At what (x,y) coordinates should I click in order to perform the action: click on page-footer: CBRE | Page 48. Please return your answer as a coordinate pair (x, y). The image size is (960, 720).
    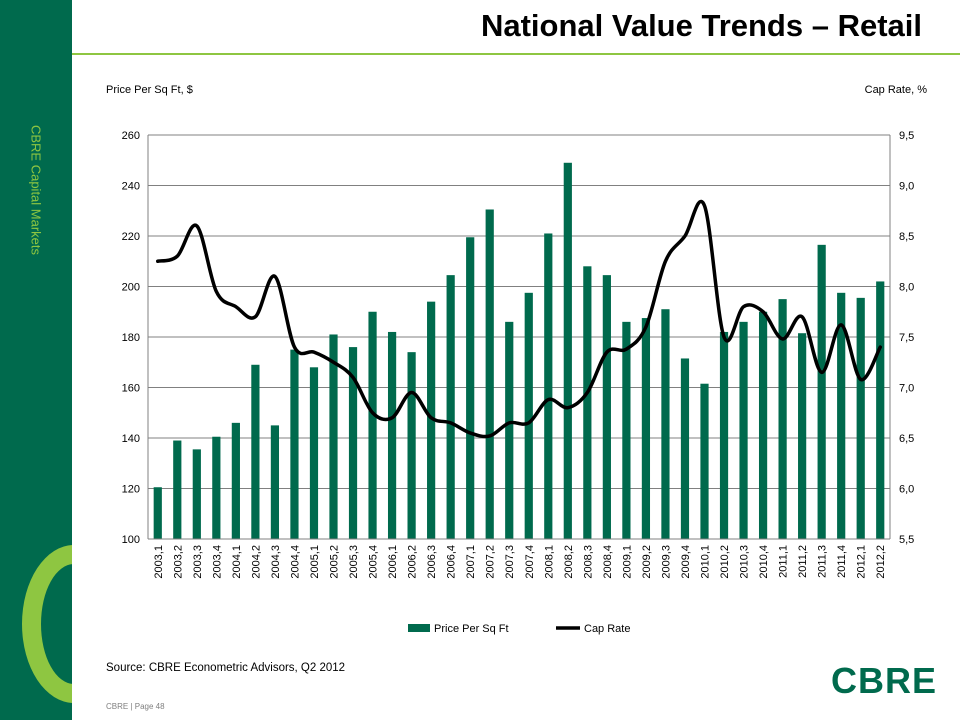
    Looking at the image, I should click on (135, 706).